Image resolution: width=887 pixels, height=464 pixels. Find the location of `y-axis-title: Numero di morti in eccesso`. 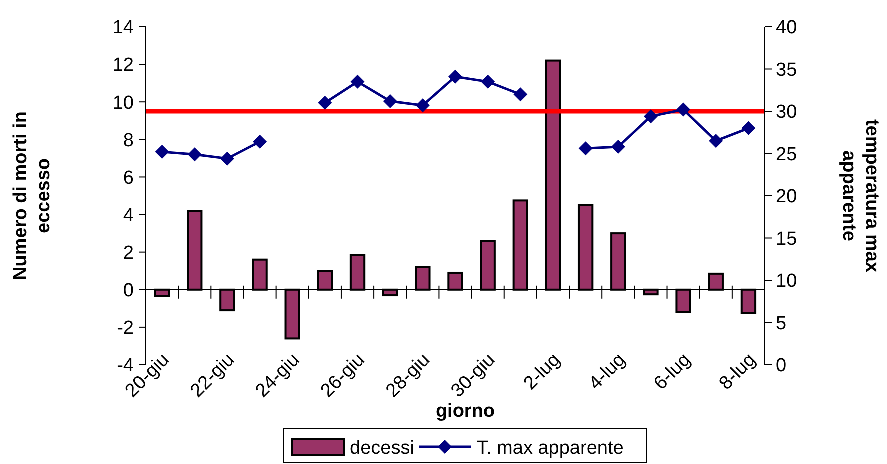

y-axis-title: Numero di morti in eccesso is located at coordinates (32, 196).